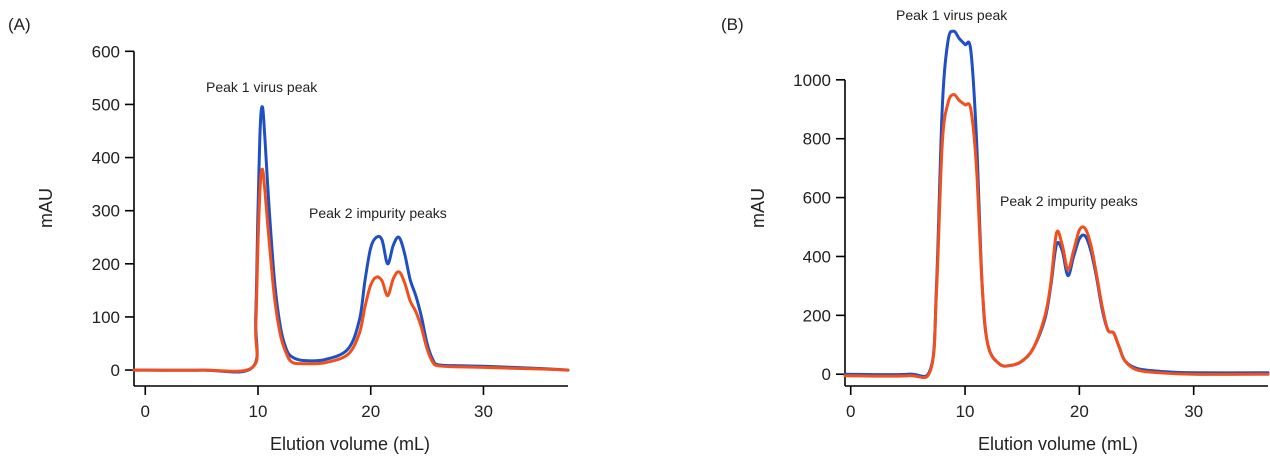  I want to click on y-tick-label: 1000, so click(812, 80).